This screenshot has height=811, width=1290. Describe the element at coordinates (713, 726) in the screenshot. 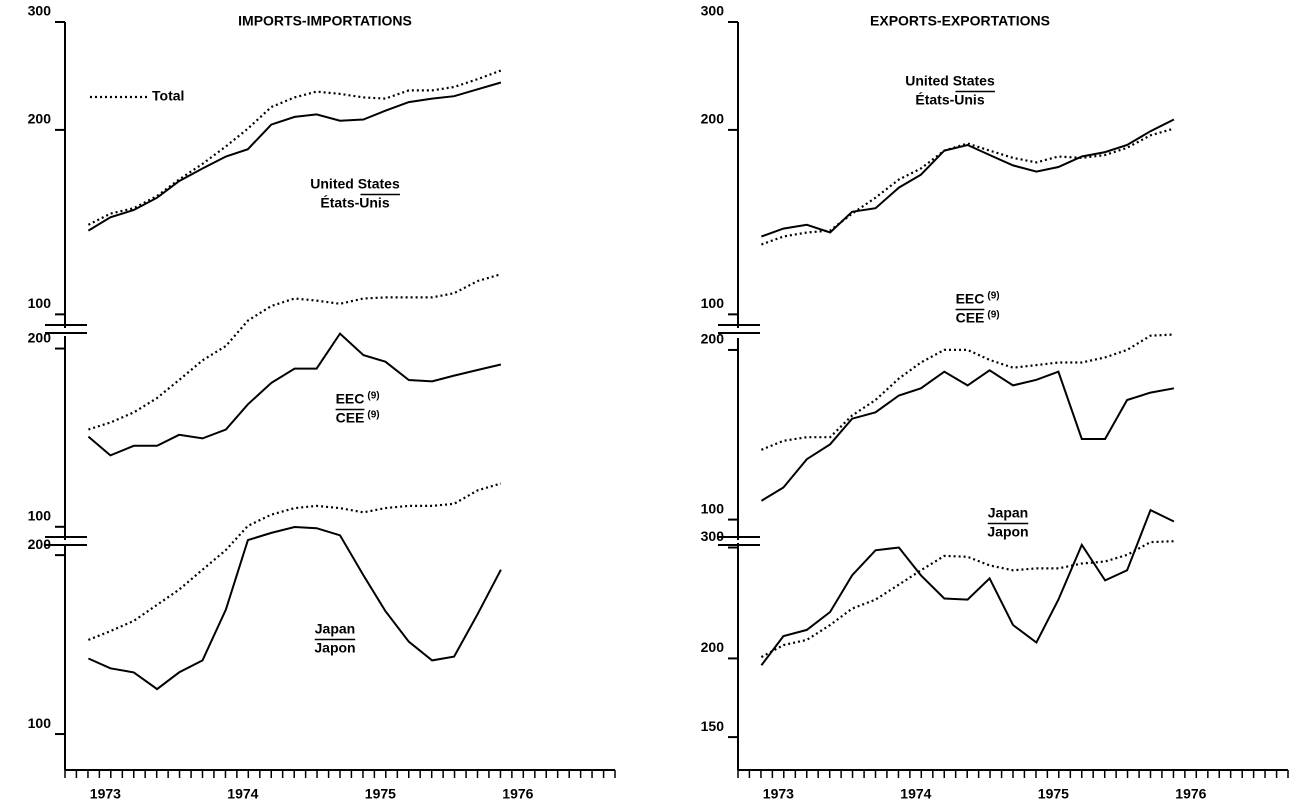

I see `y-tick-label: 150` at that location.